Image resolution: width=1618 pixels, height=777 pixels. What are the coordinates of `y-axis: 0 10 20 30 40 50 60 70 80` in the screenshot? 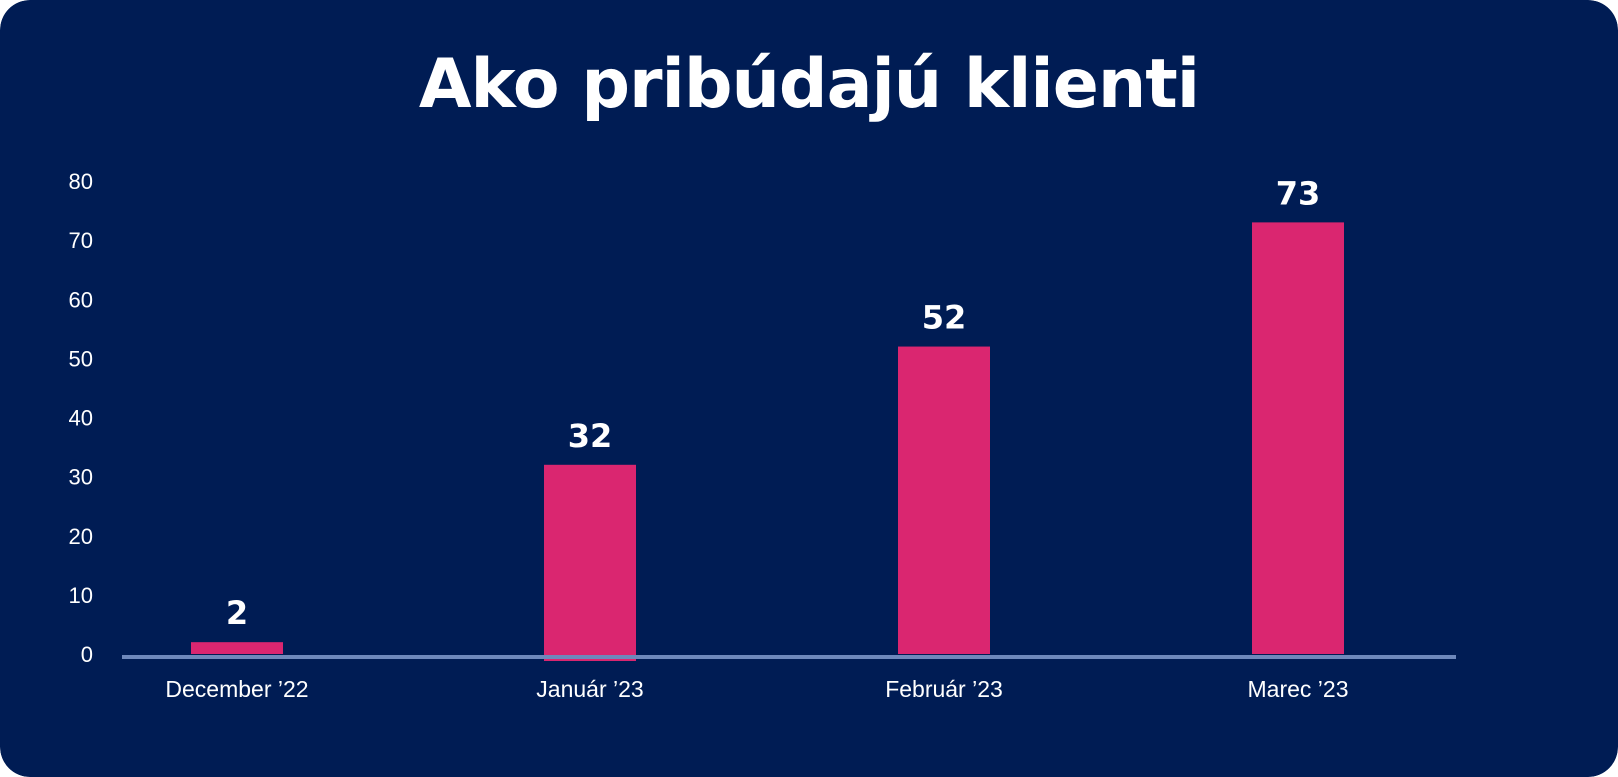 It's located at (81, 418).